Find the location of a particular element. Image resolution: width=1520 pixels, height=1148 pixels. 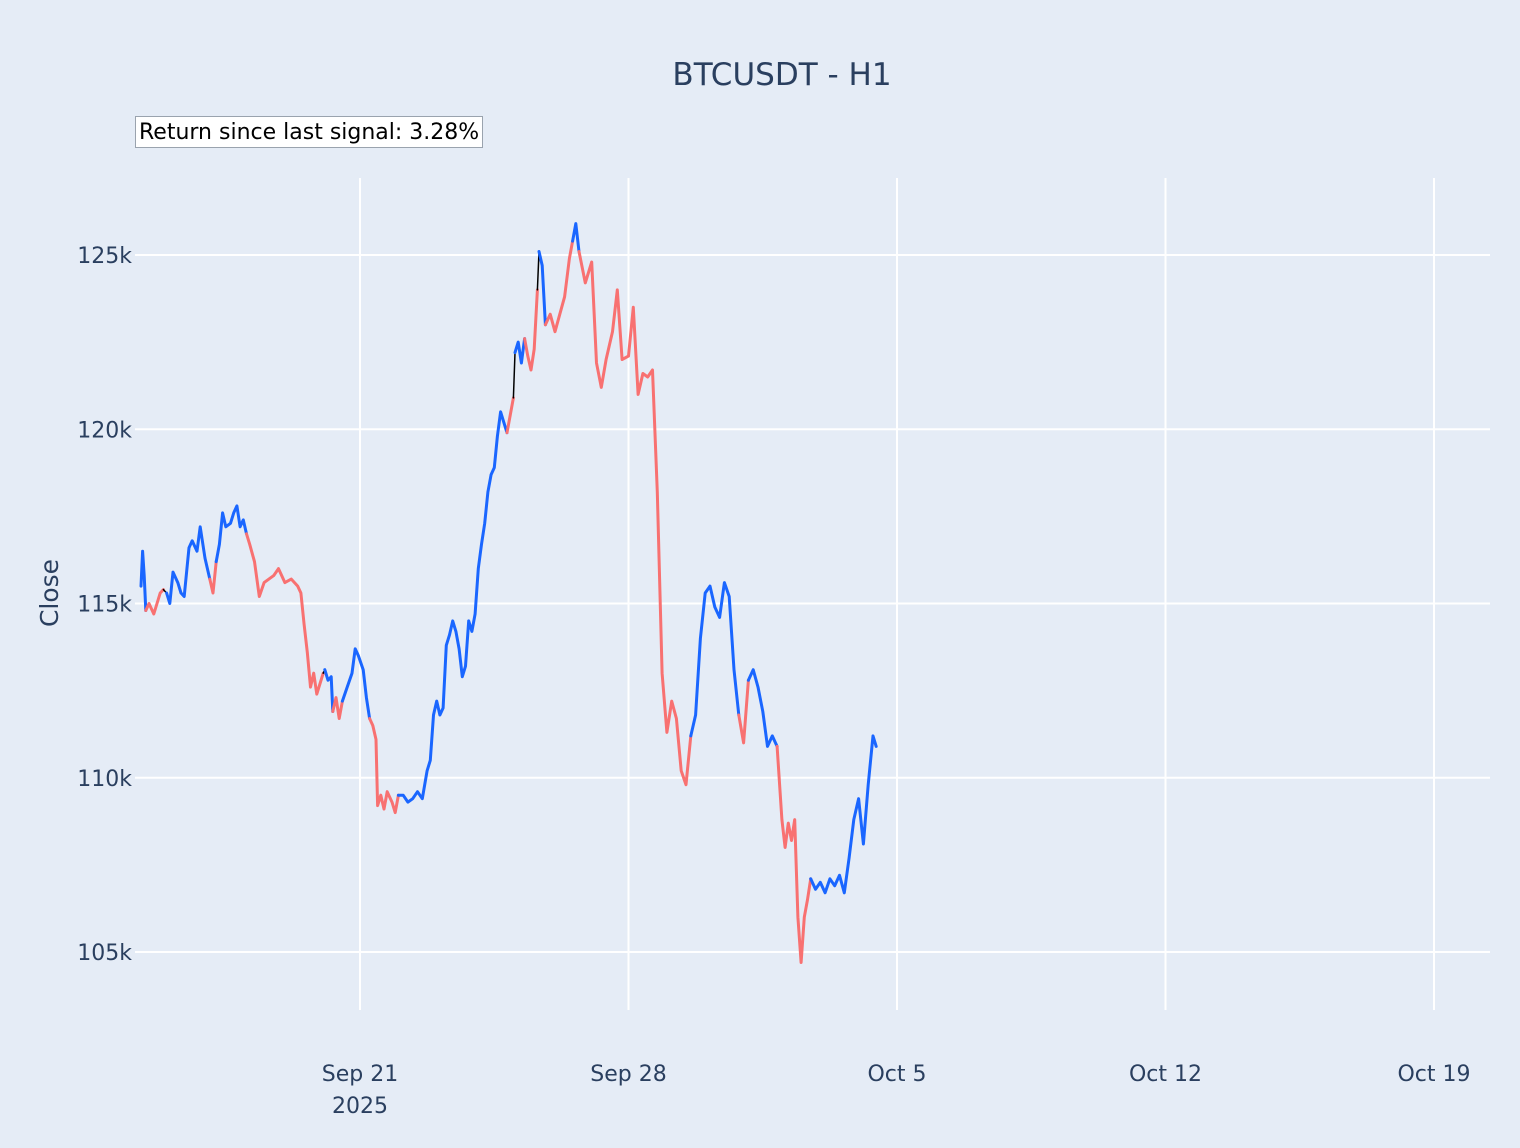

x-tick-year-label: 2025 is located at coordinates (360, 1106).